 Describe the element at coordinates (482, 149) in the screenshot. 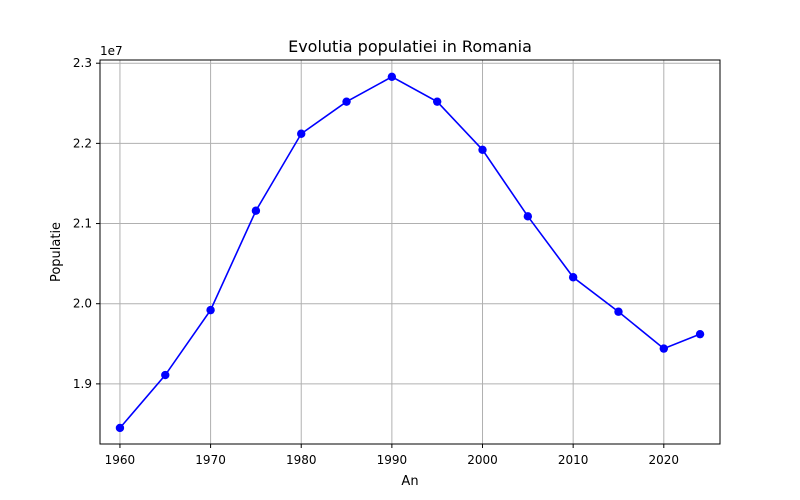

I see `data-point-2000` at that location.